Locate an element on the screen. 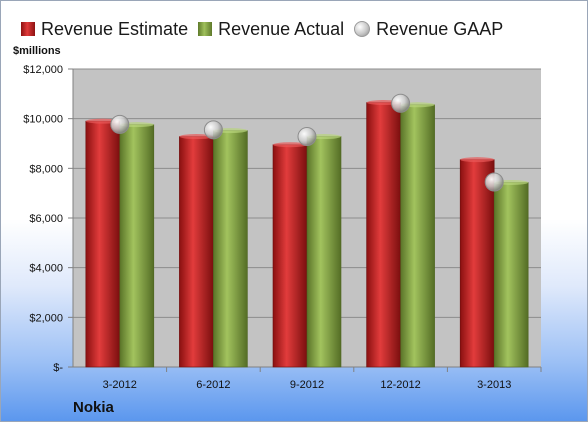  x-tick-label: 3-2013 is located at coordinates (494, 385).